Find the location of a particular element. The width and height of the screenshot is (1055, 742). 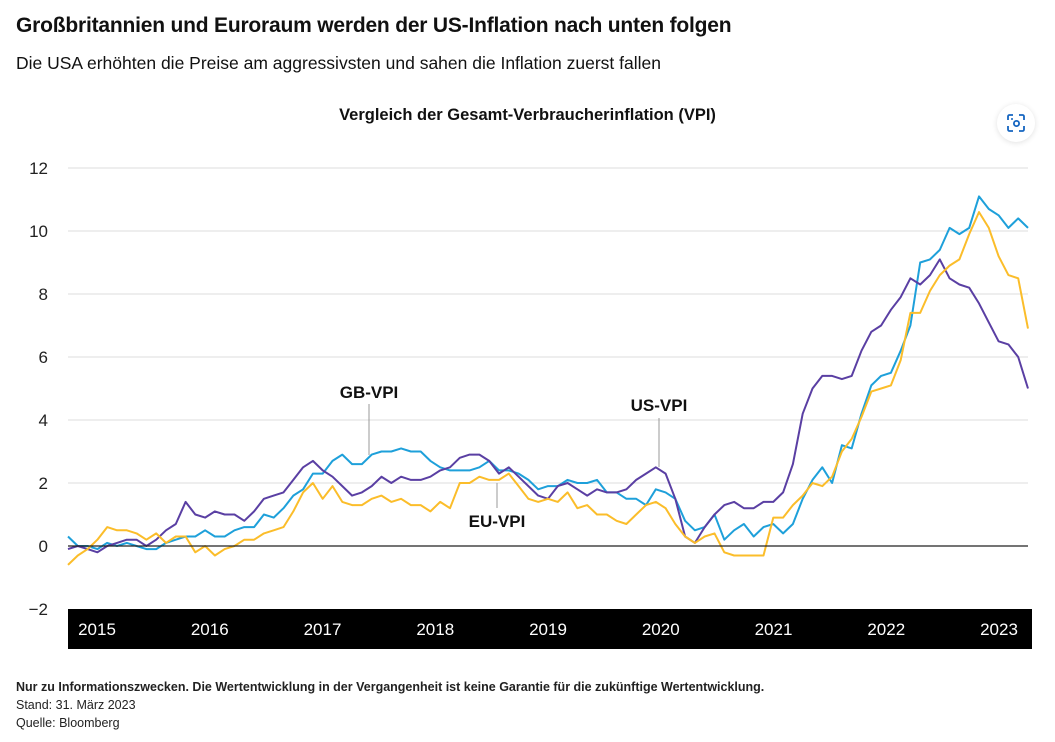

x-axis-band is located at coordinates (550, 629).